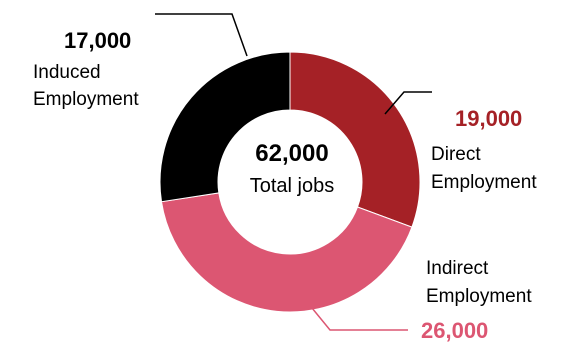 The width and height of the screenshot is (580, 344). I want to click on donut-slice-direct-employment, so click(355, 139).